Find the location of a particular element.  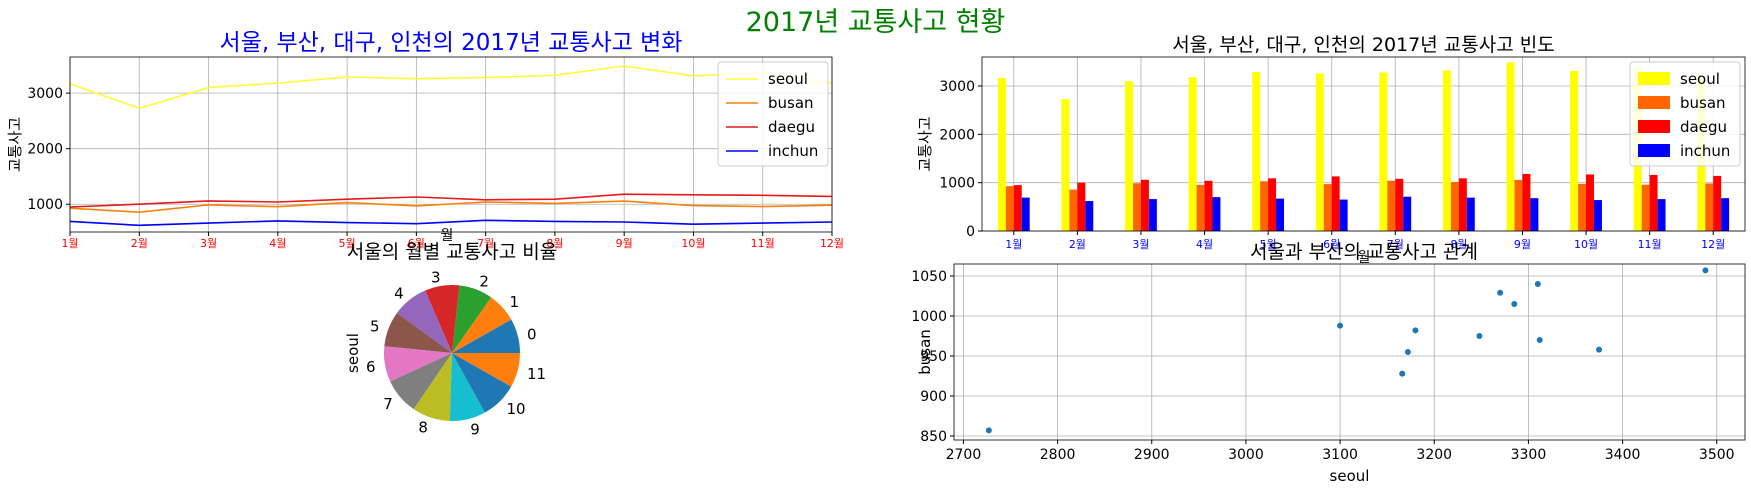

scatter-title: 서울과 부산의 교통사고 관계 is located at coordinates (1364, 252).